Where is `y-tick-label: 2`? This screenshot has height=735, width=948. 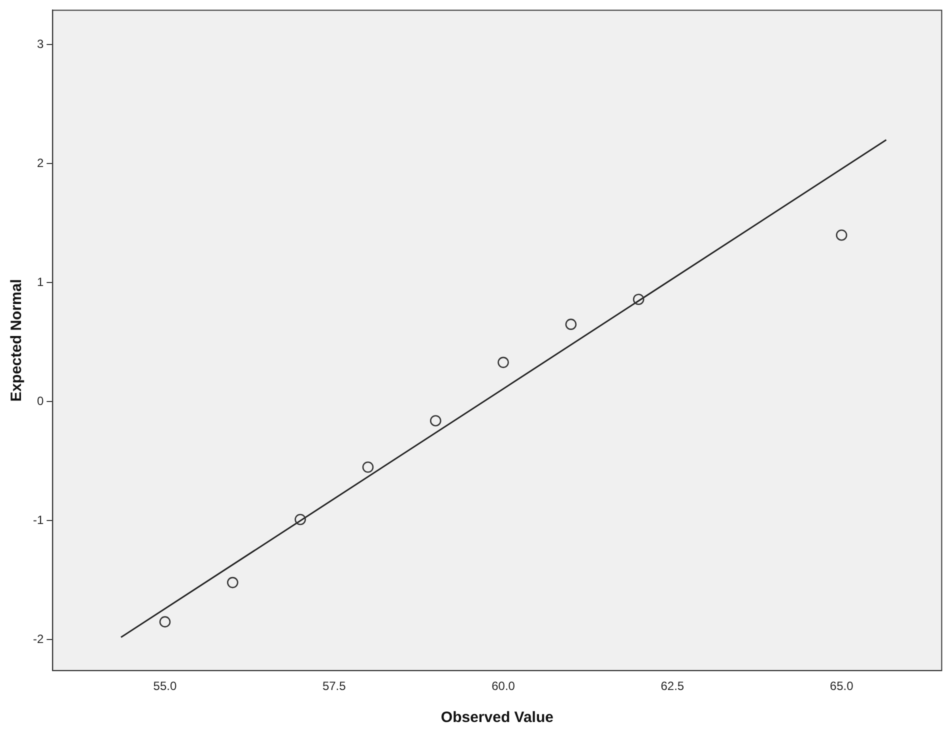 y-tick-label: 2 is located at coordinates (40, 163).